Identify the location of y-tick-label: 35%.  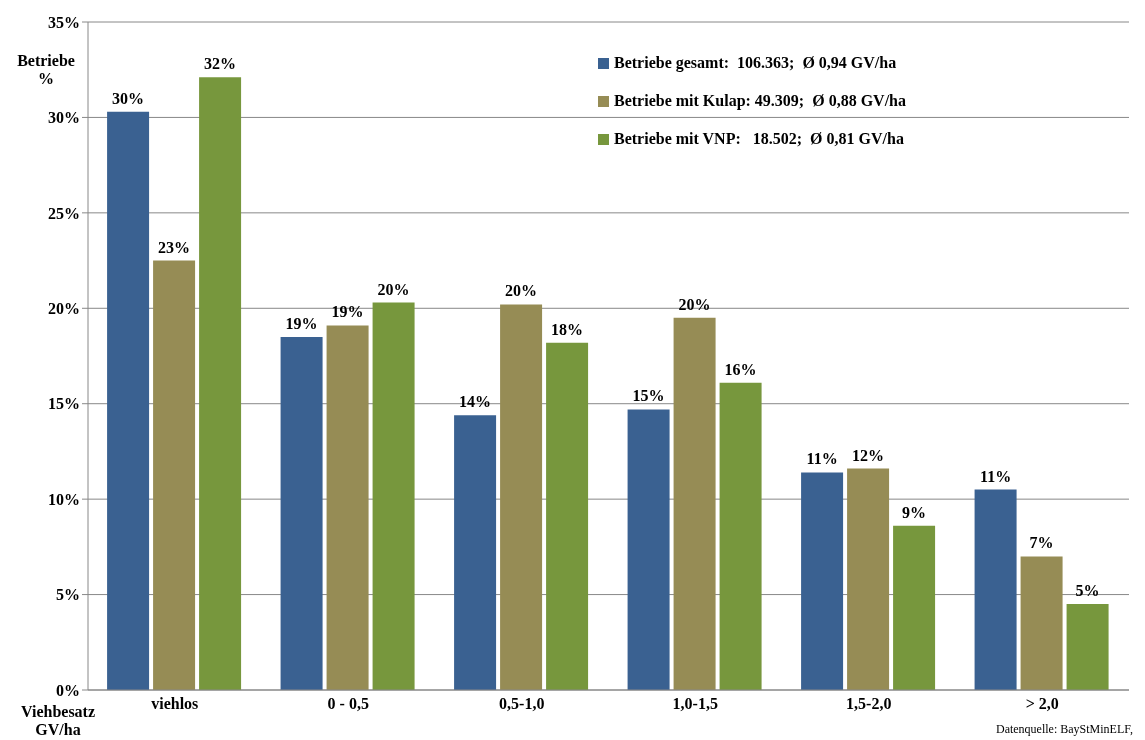
(64, 22).